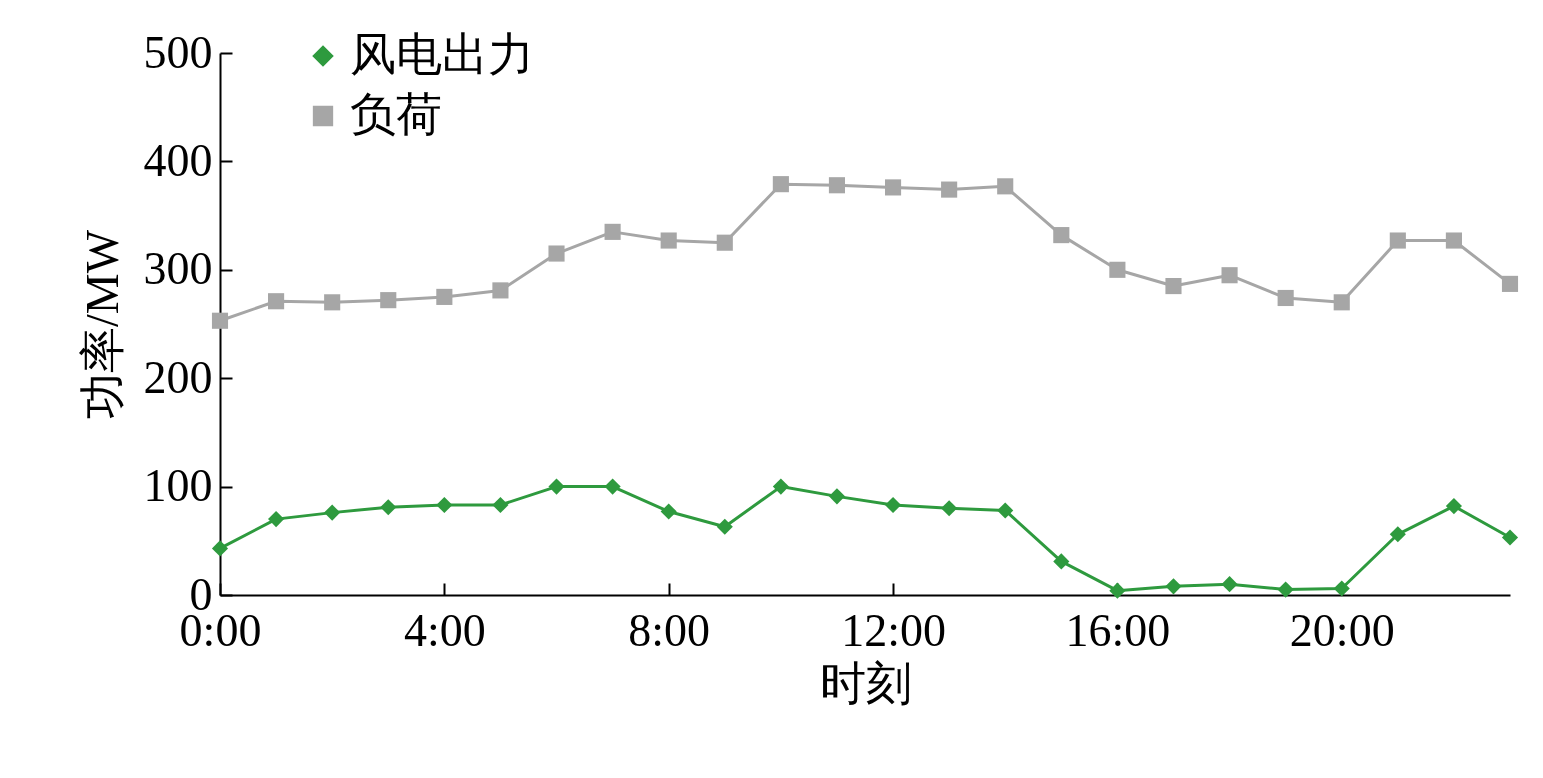 The width and height of the screenshot is (1543, 778). What do you see at coordinates (102, 324) in the screenshot?
I see `y-axis-title: 功率/MW` at bounding box center [102, 324].